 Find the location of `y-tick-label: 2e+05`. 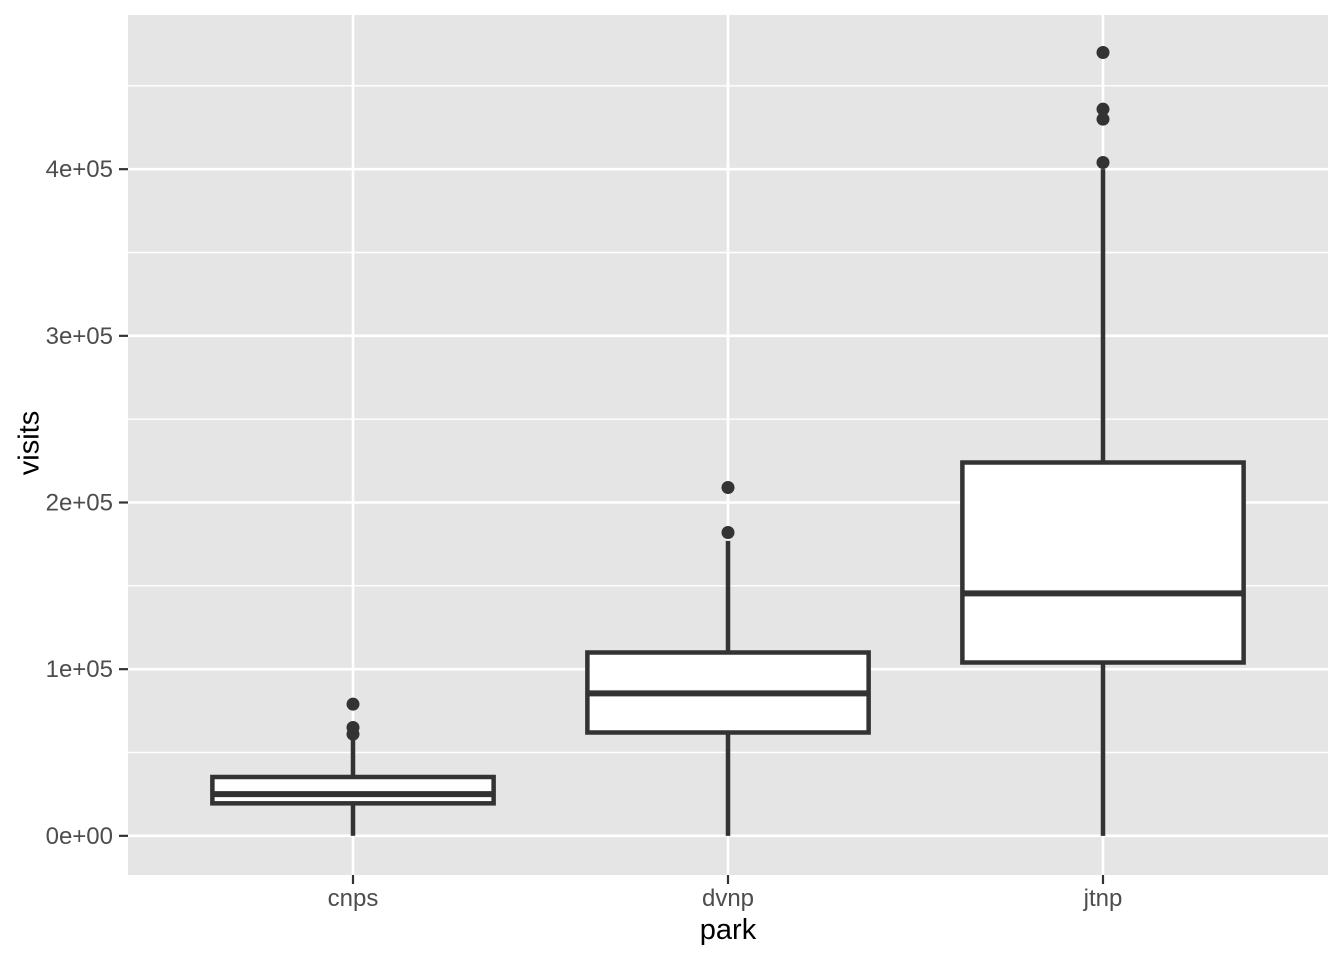

y-tick-label: 2e+05 is located at coordinates (79, 503).